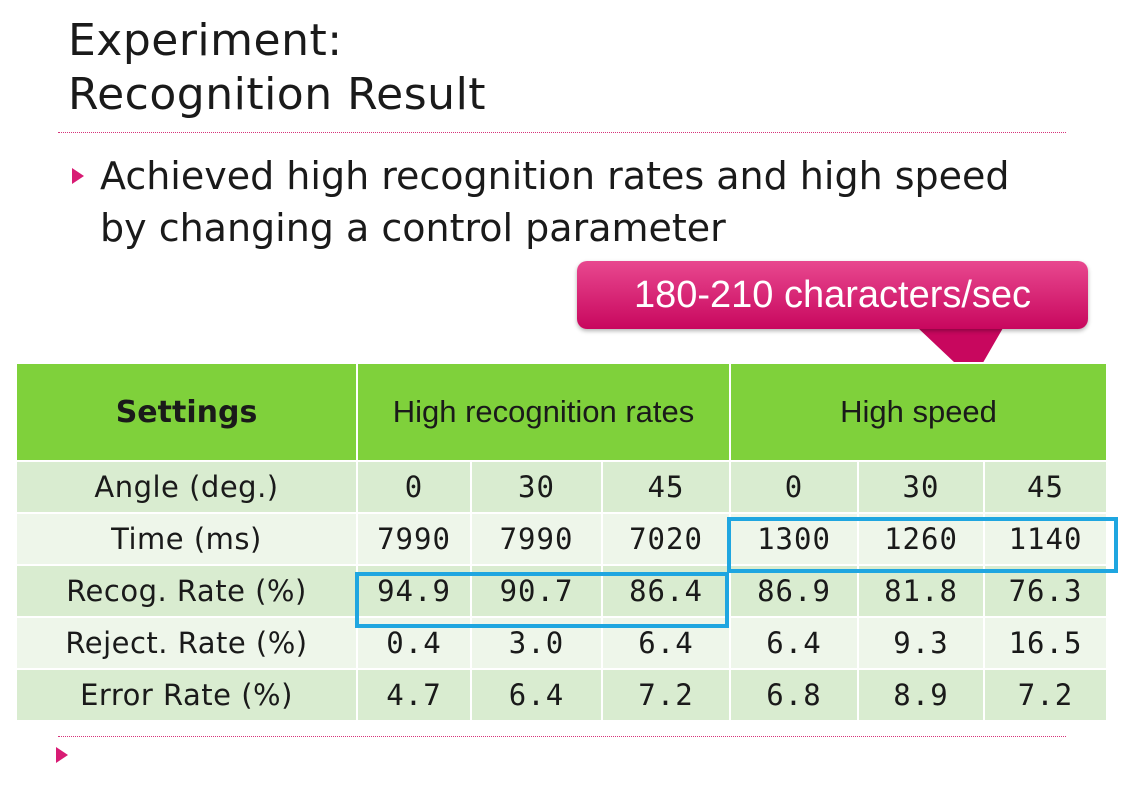  What do you see at coordinates (562, 132) in the screenshot?
I see `title-divider` at bounding box center [562, 132].